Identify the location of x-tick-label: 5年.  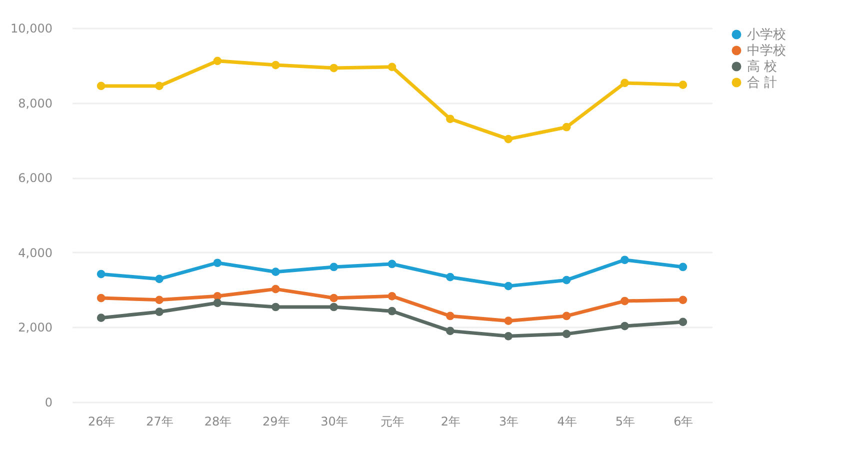
(625, 421).